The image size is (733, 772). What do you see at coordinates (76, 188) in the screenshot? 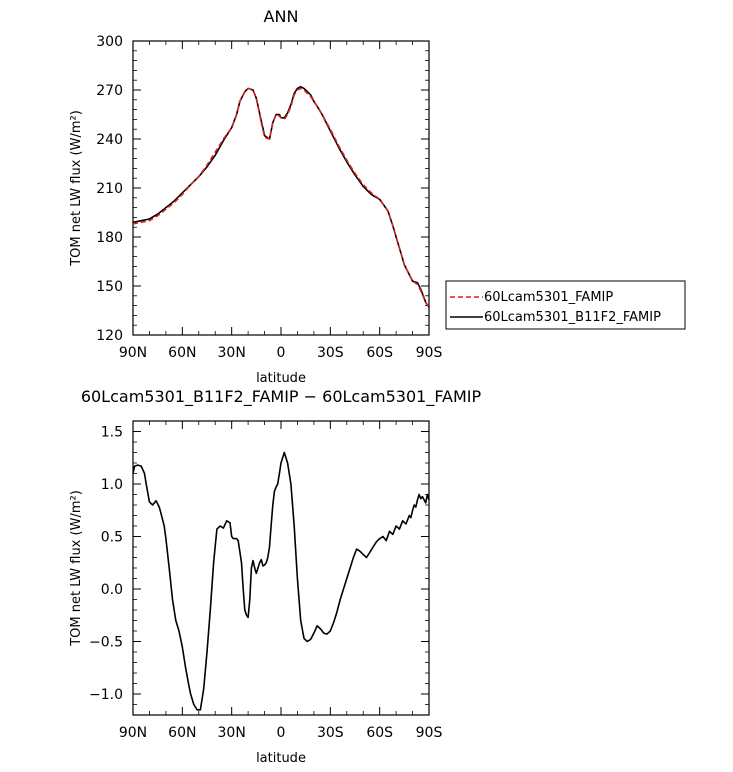
I see `top-y-axis-label: TOM net LW flux (W/m²)` at bounding box center [76, 188].